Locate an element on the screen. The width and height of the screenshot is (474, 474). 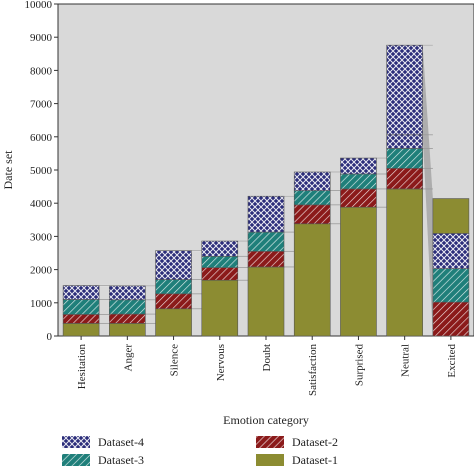
x-axis-title: Emotion category is located at coordinates (266, 420).